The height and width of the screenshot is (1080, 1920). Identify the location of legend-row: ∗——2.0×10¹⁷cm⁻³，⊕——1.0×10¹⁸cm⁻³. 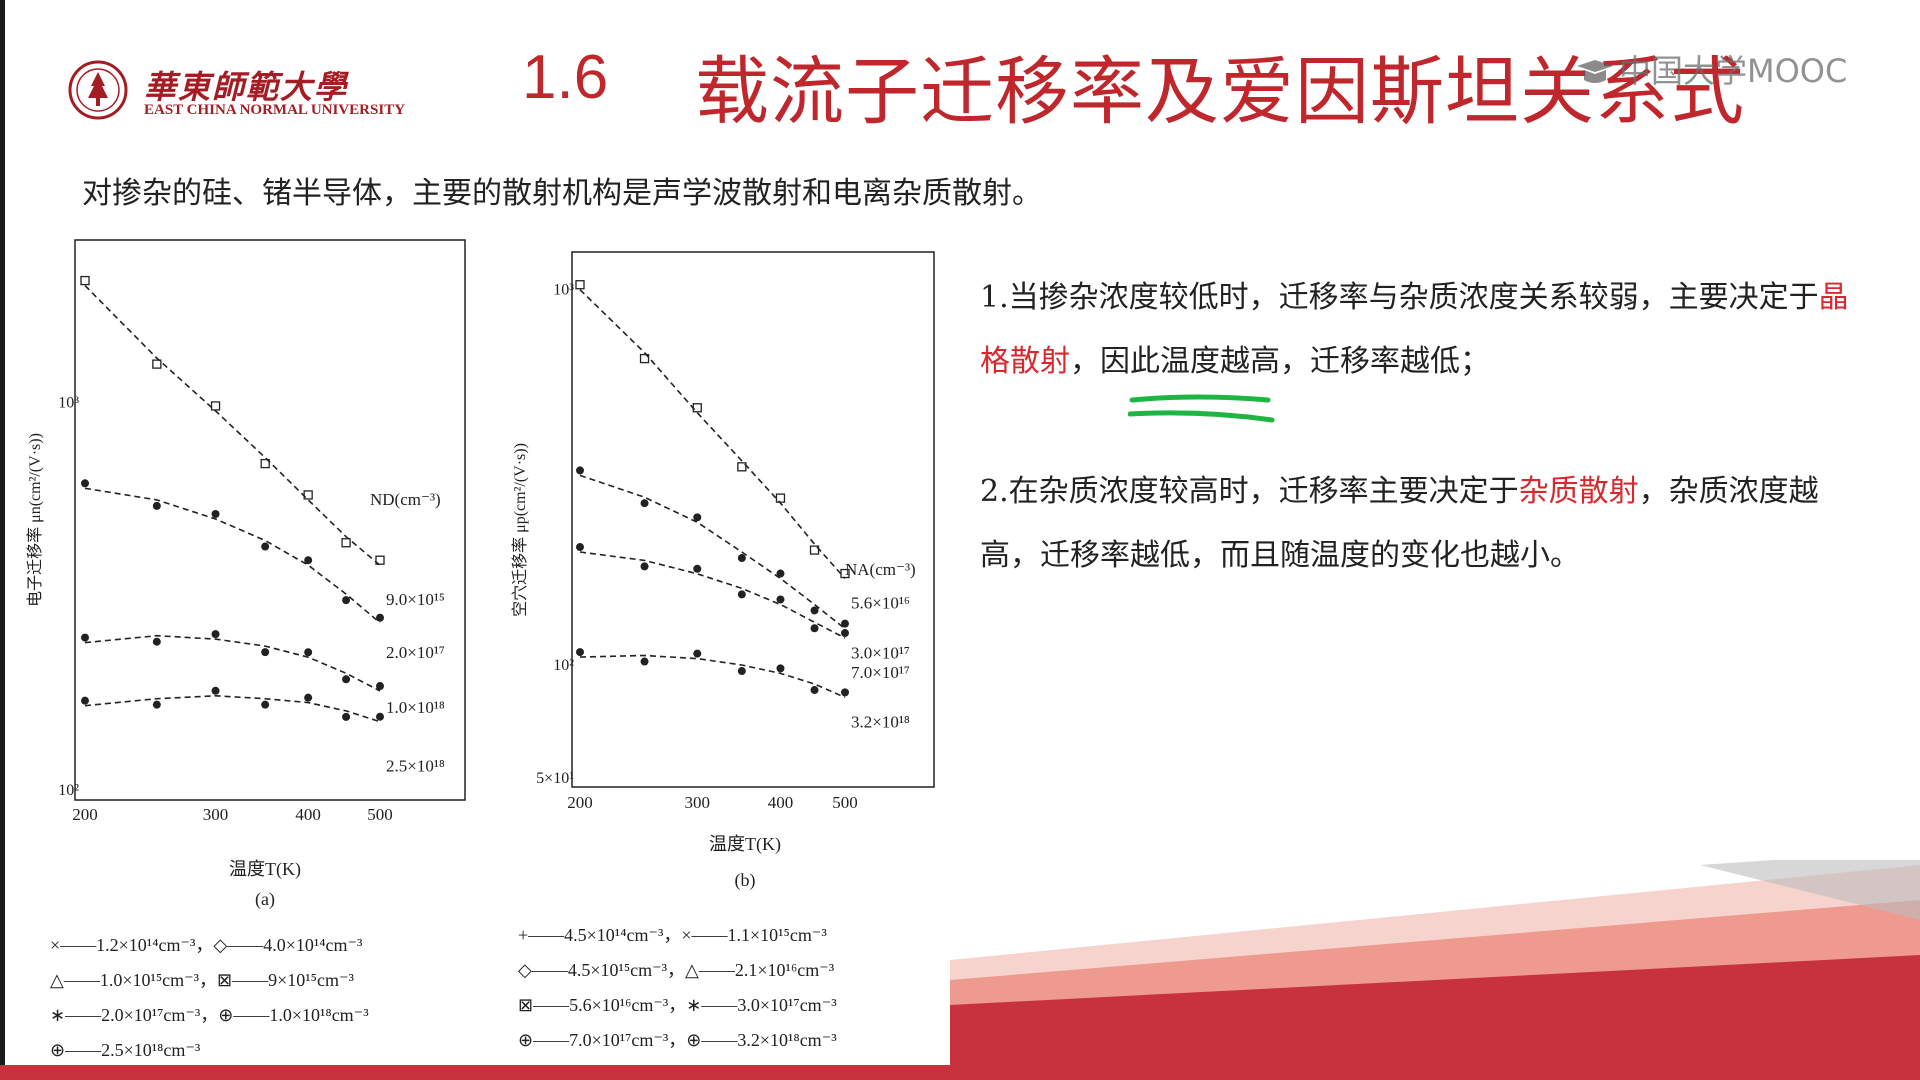
(209, 1015).